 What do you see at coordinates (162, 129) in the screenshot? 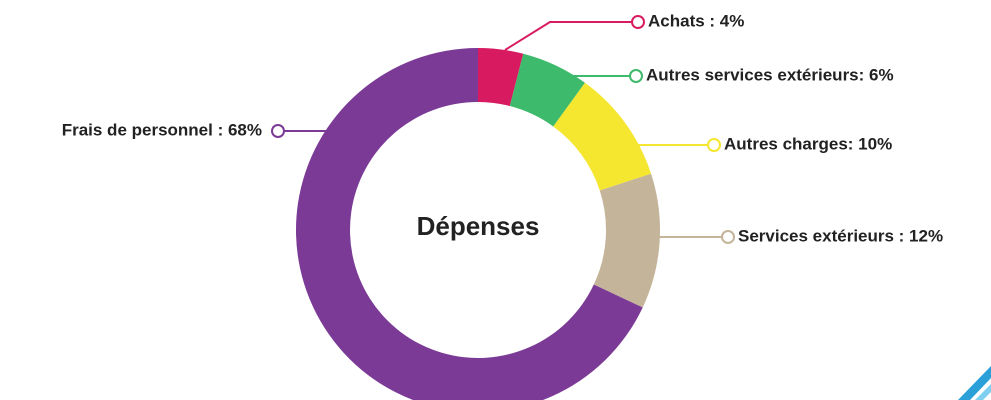
I see `value-label: Frais de personnel : 68%` at bounding box center [162, 129].